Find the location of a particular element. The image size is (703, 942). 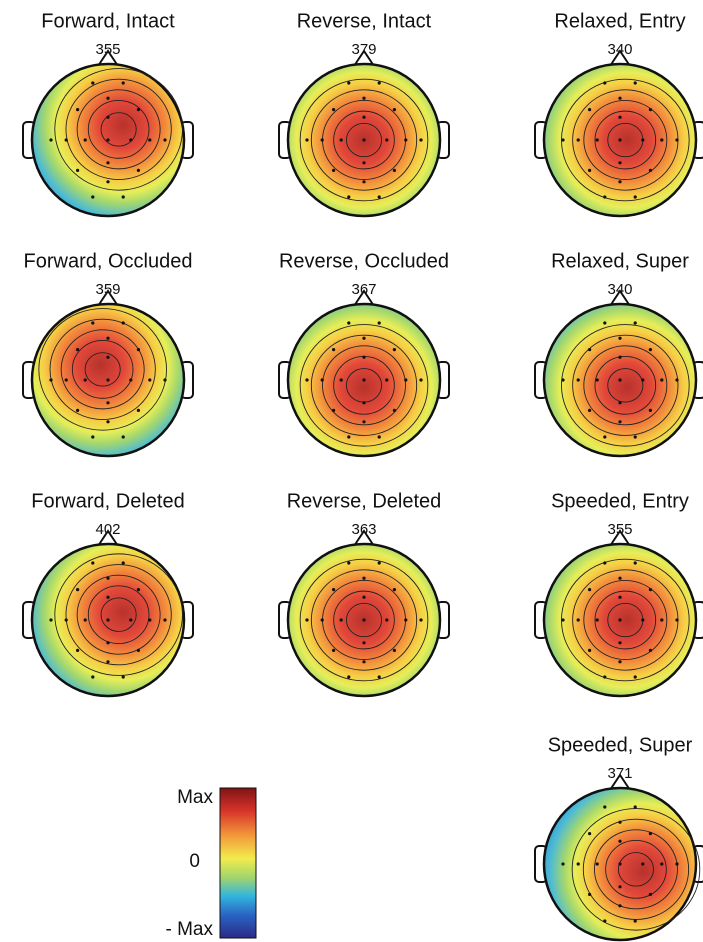

panel-title: Forward, Occluded is located at coordinates (108, 261).